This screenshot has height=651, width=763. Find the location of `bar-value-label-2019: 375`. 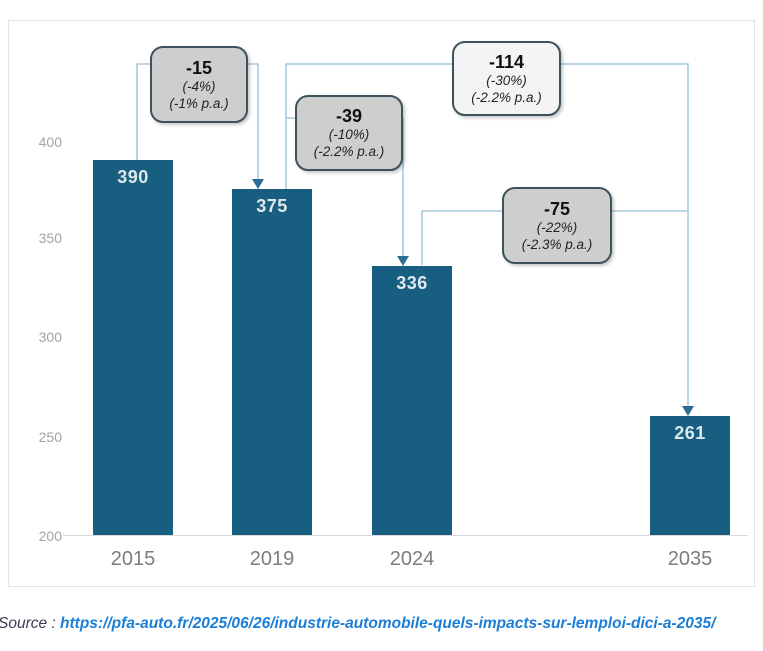

bar-value-label-2019: 375 is located at coordinates (272, 206).